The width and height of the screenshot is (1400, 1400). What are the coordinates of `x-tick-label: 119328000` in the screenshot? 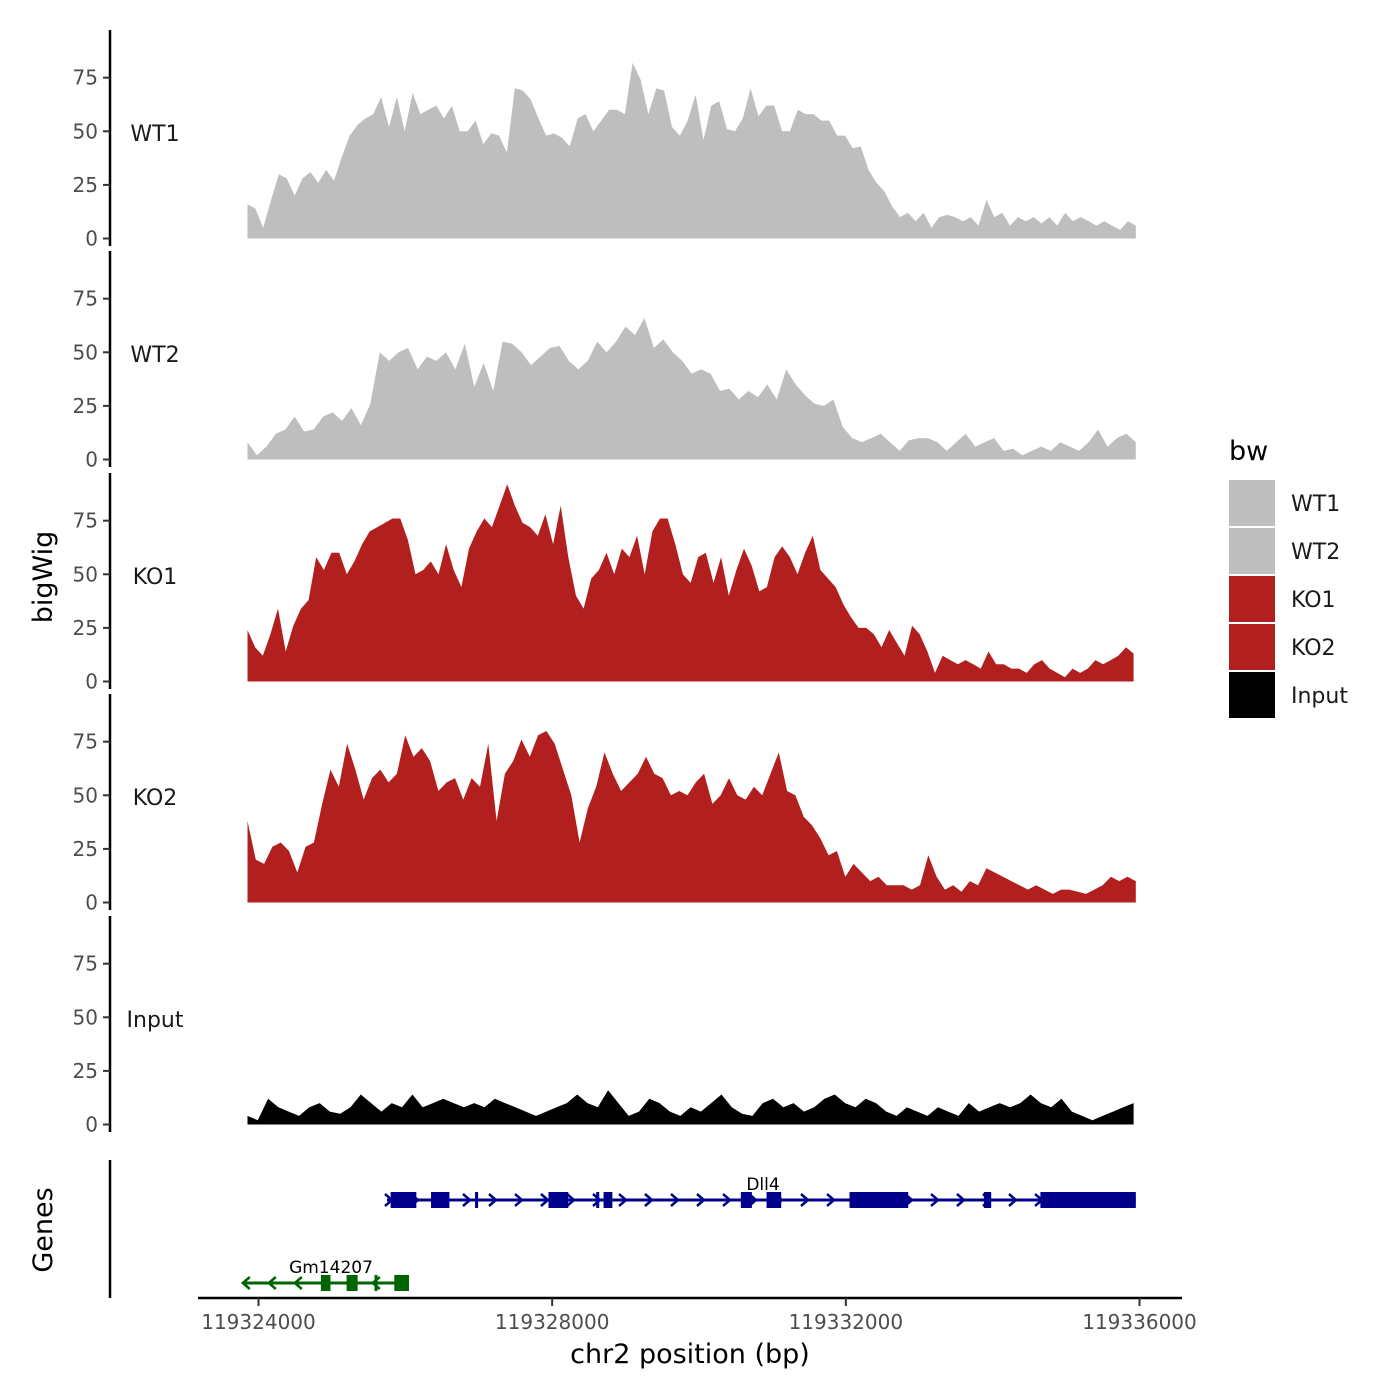 It's located at (552, 1322).